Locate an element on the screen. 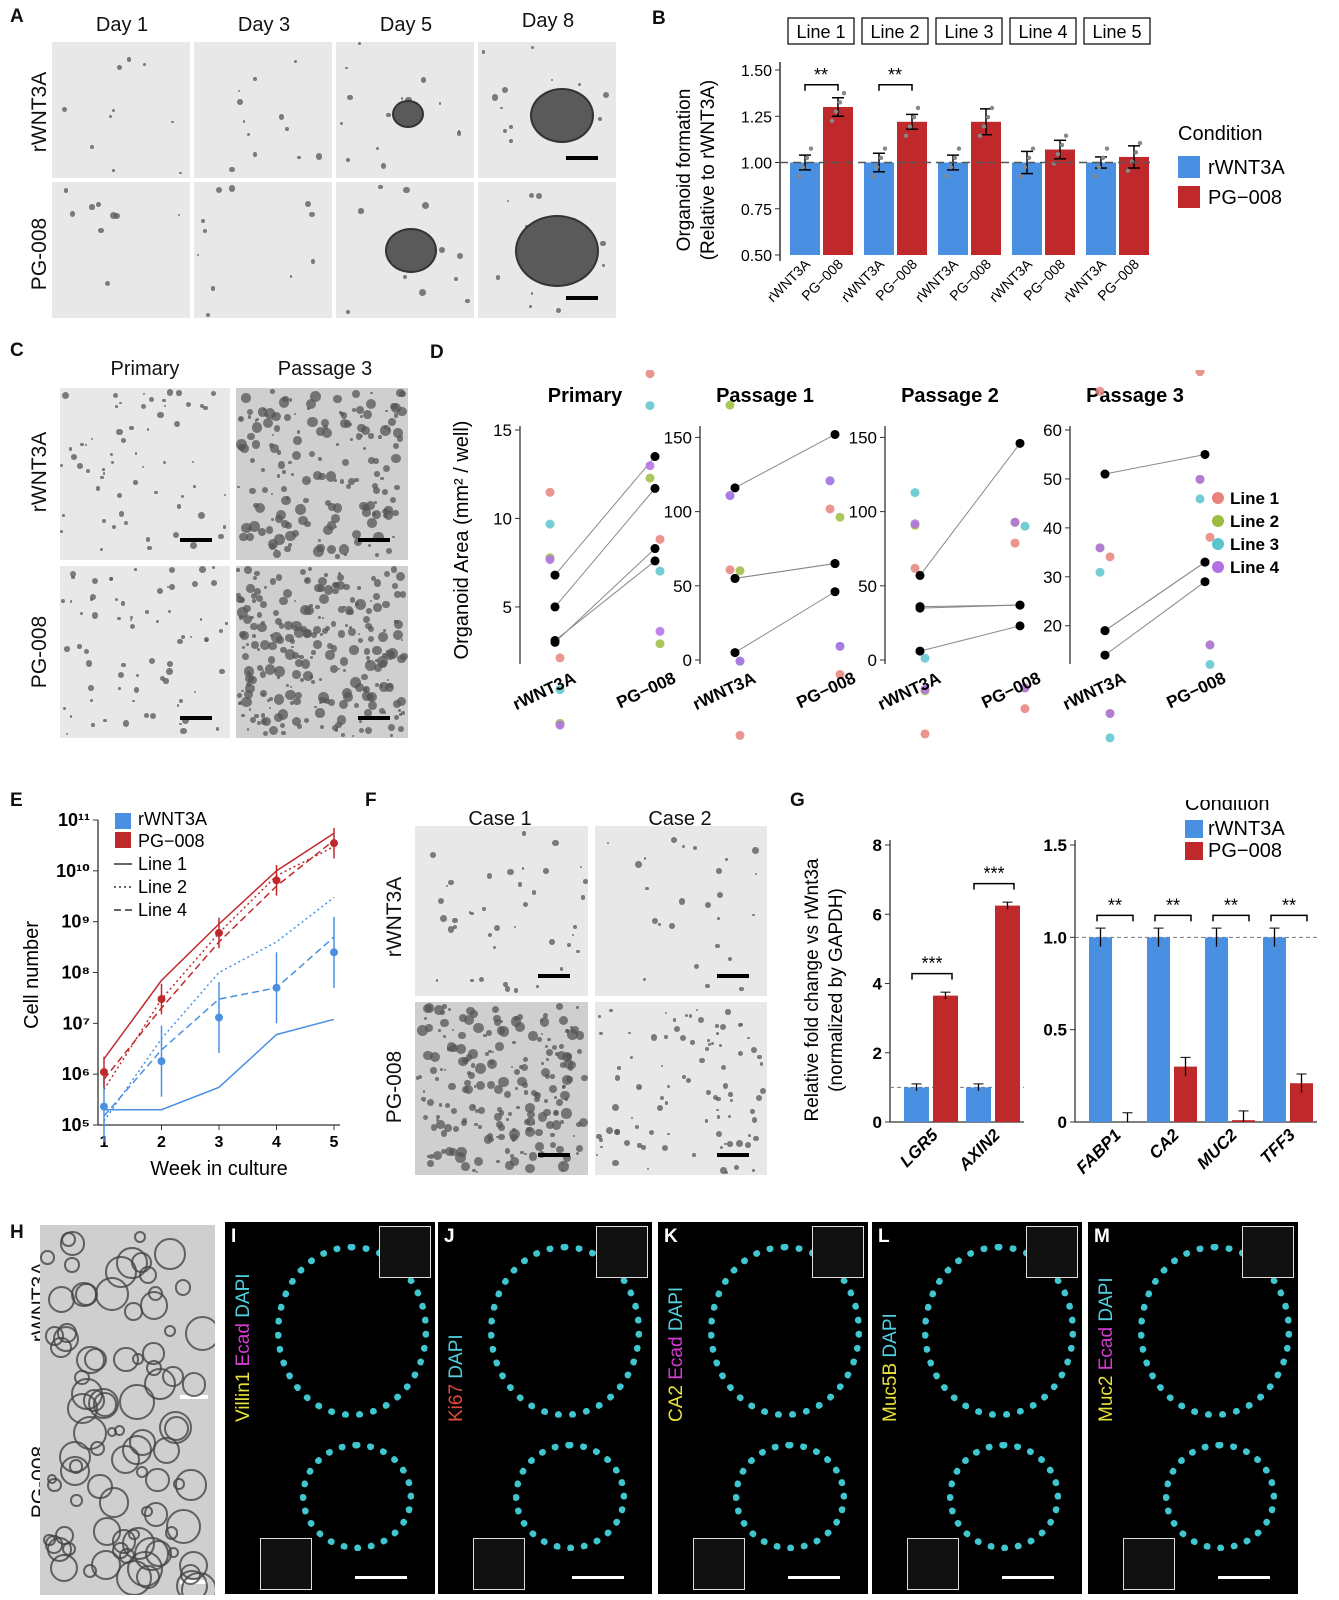  y-tick-label: 1.00 is located at coordinates (756, 164).